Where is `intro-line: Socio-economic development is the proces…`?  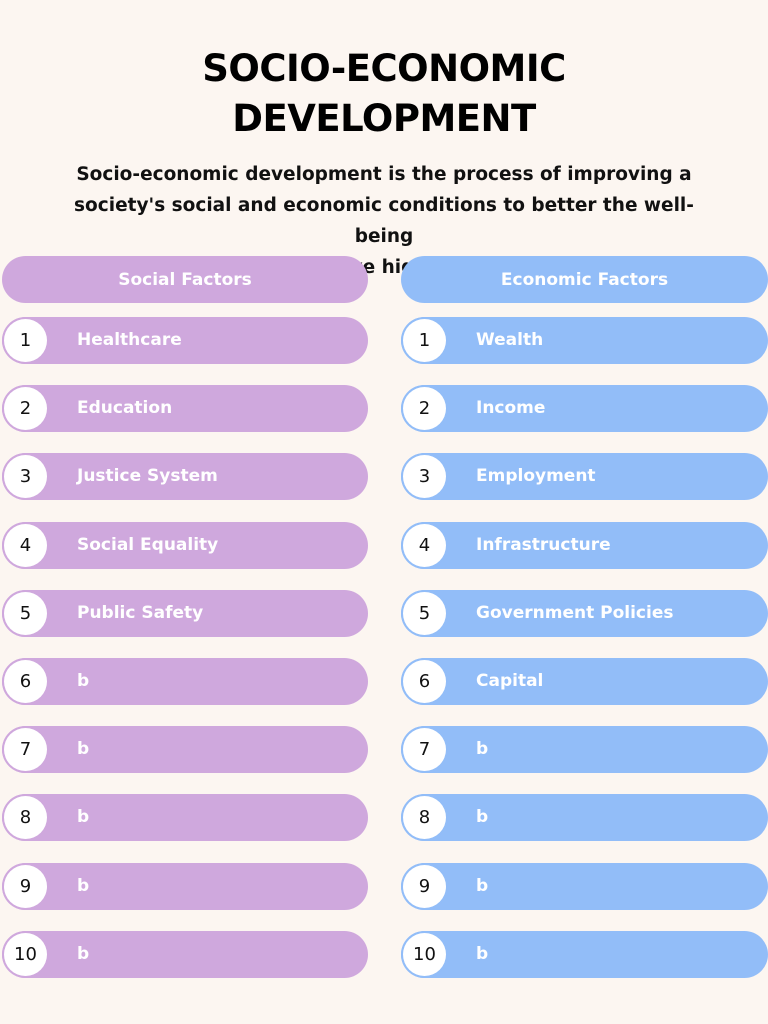
intro-line: Socio-economic development is the proces… is located at coordinates (384, 174).